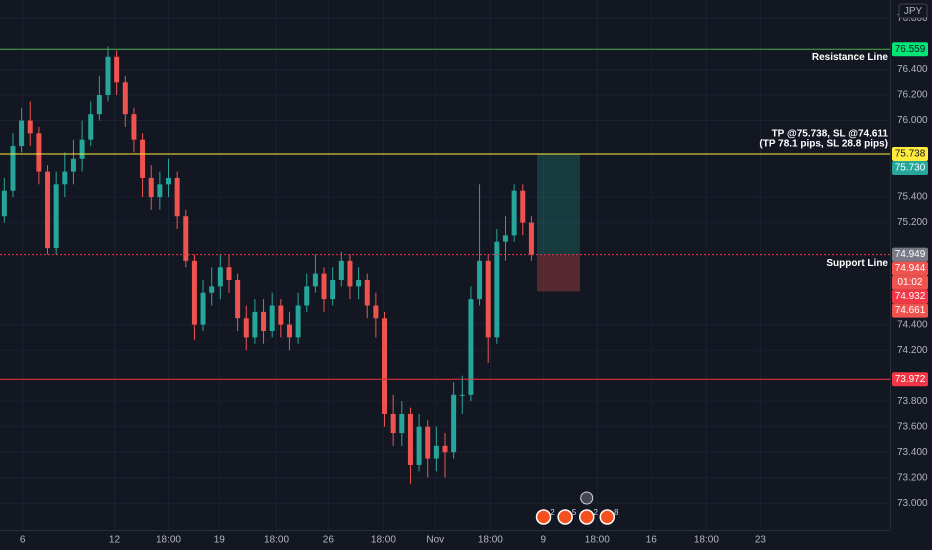 The height and width of the screenshot is (550, 932). I want to click on price-tag-label: 73.972, so click(910, 379).